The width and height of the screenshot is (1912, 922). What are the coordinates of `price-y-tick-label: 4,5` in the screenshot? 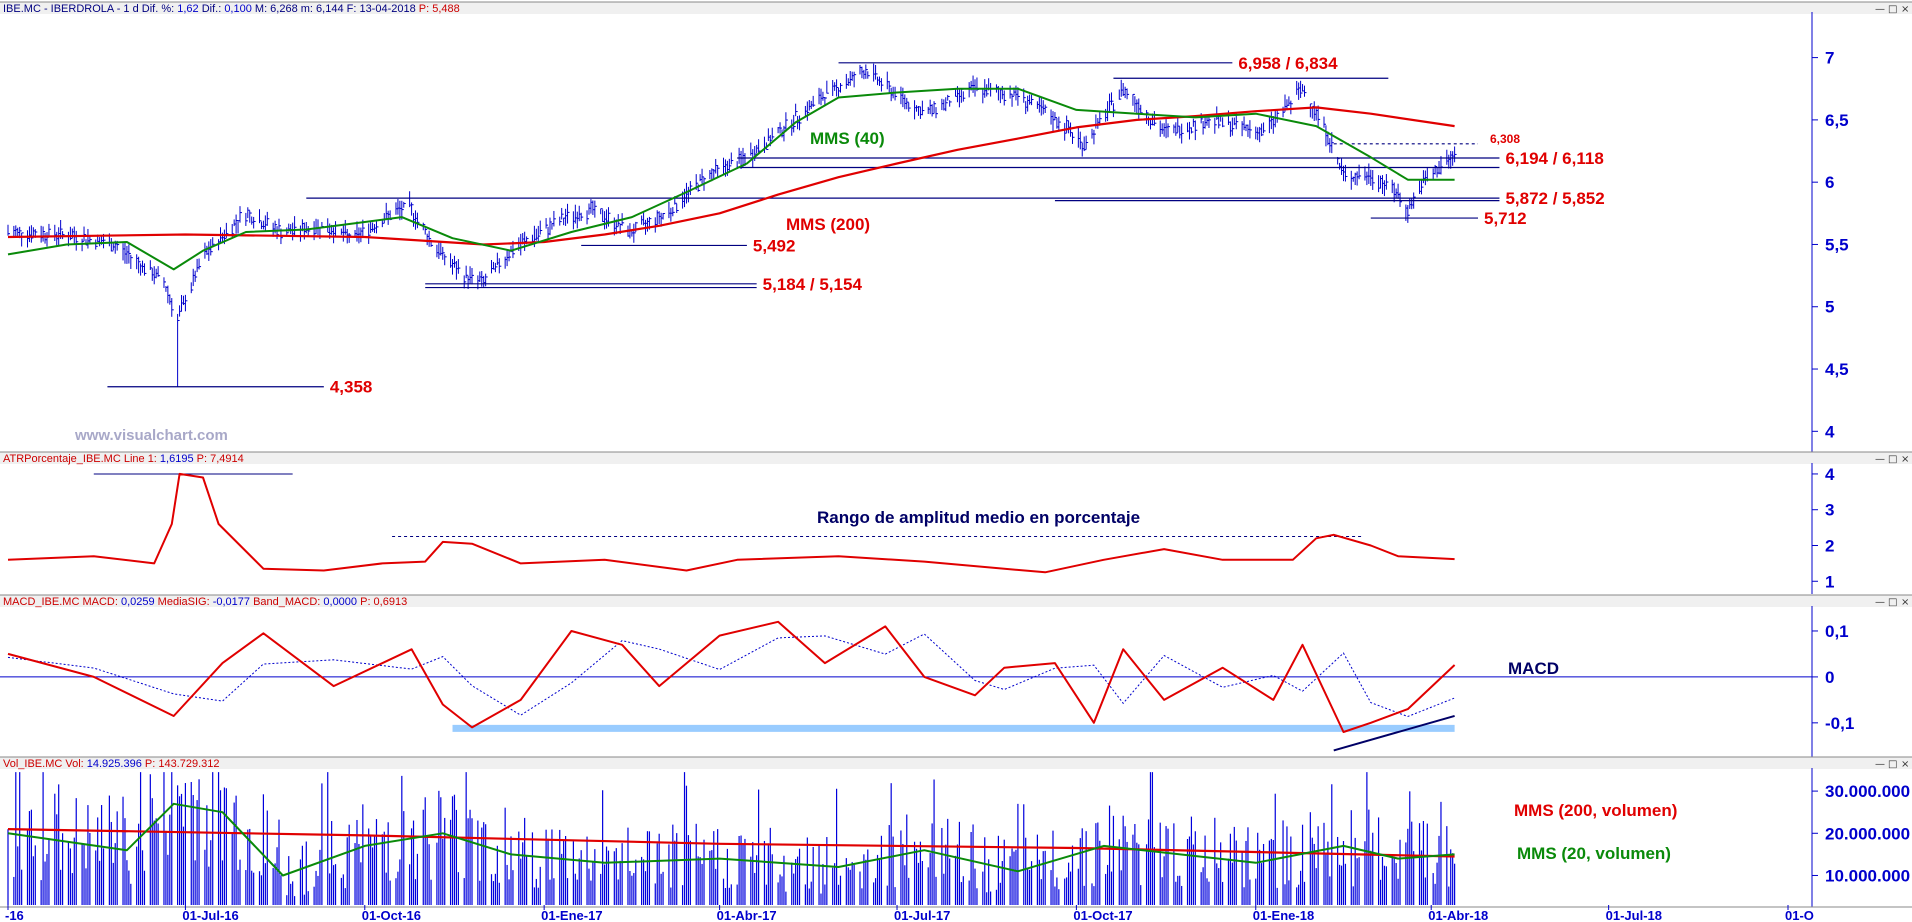 It's located at (1837, 369).